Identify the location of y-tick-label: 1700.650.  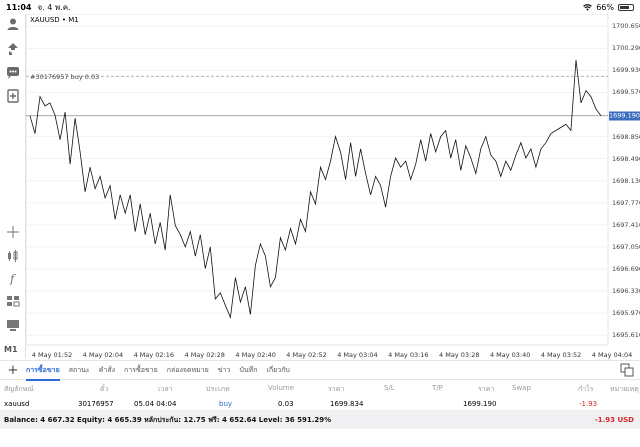
(626, 26).